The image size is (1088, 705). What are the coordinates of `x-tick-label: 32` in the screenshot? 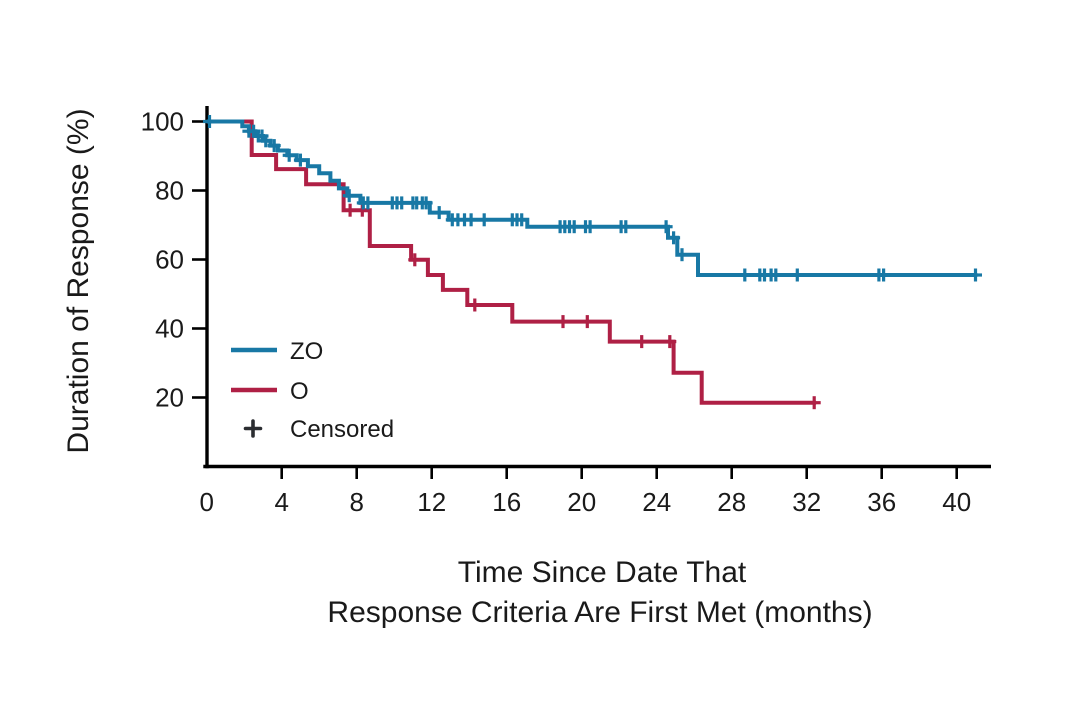 It's located at (806, 502).